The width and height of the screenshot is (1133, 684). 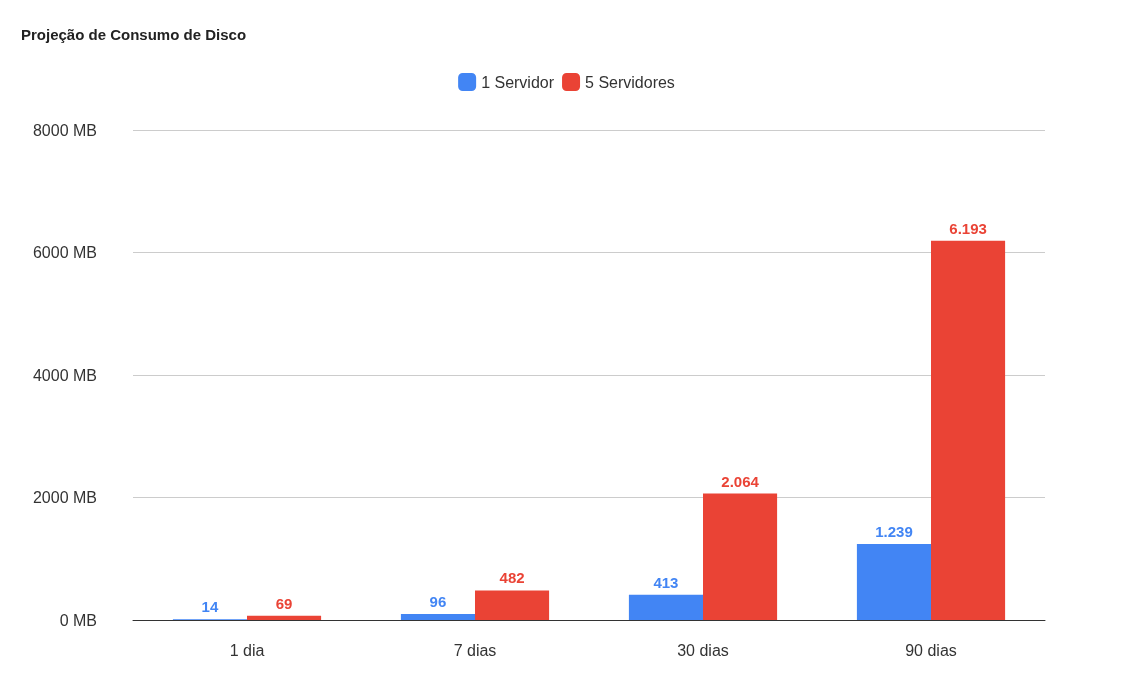 I want to click on data-label: 413, so click(x=666, y=582).